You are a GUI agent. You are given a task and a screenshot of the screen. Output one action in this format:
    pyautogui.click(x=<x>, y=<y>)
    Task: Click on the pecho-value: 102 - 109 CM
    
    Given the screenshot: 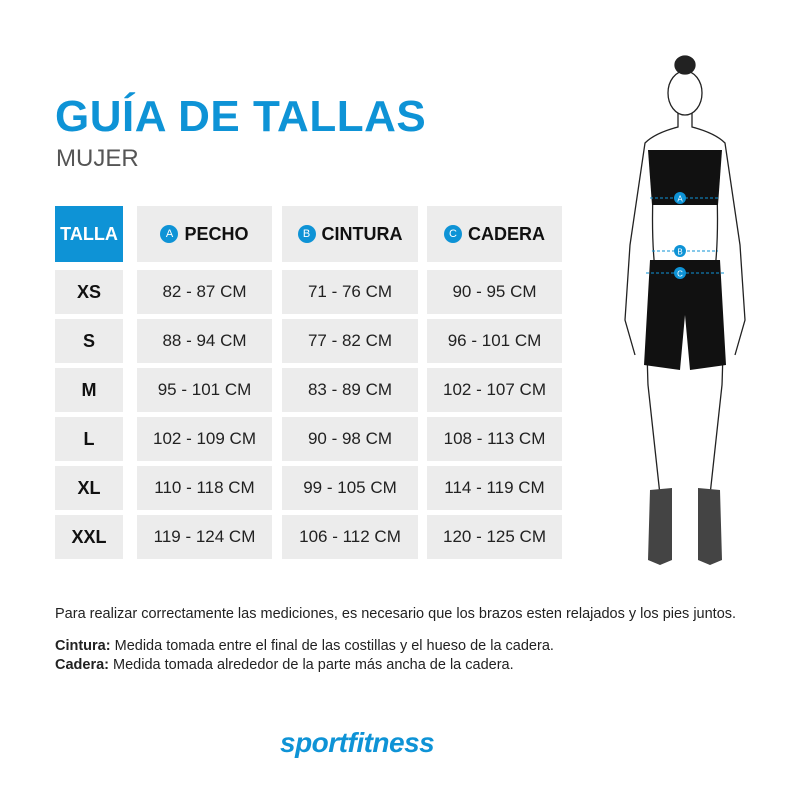 What is the action you would take?
    pyautogui.click(x=204, y=439)
    